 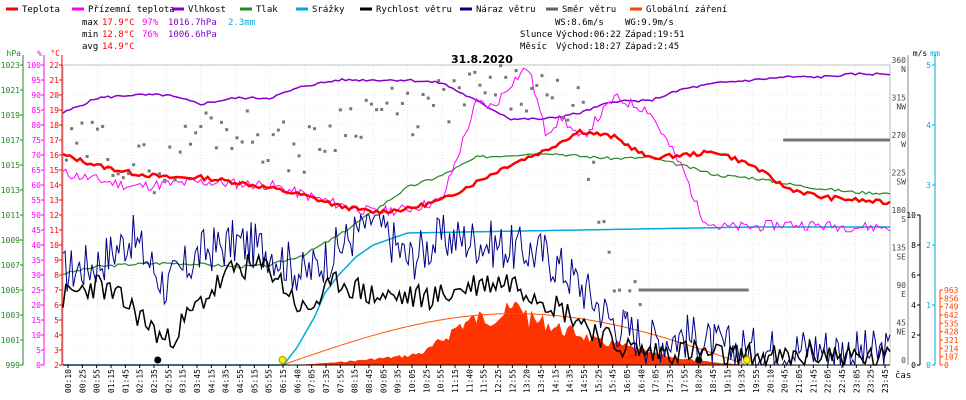 I want to click on x-axis-tick-label: 01:45, so click(x=125, y=381).